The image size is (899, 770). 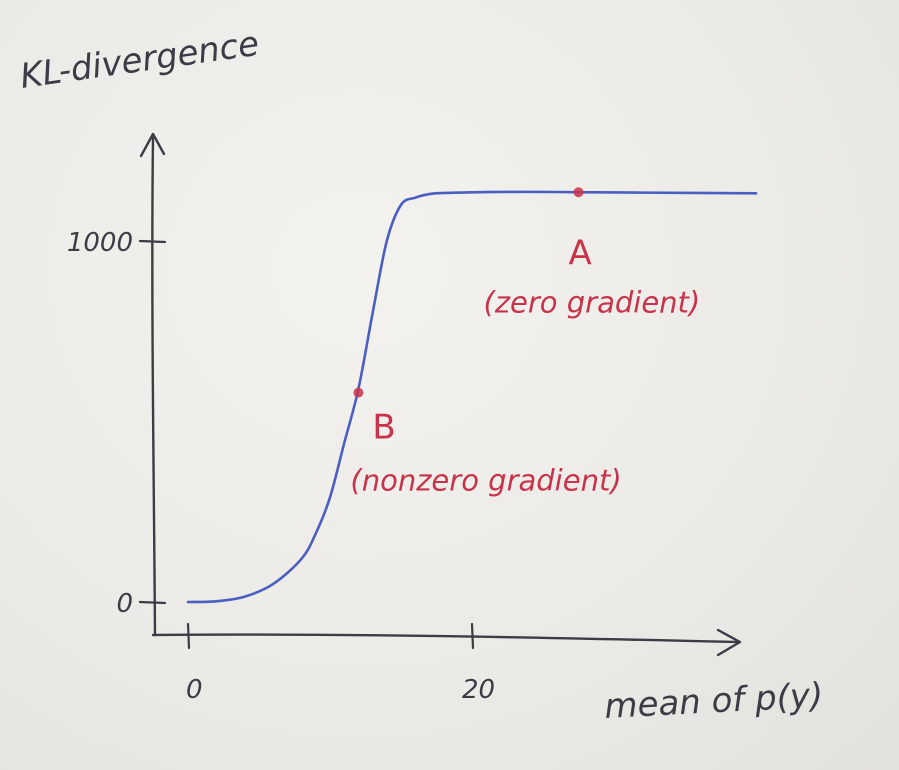 I want to click on x-axis-title: mean of p(y), so click(x=713, y=701).